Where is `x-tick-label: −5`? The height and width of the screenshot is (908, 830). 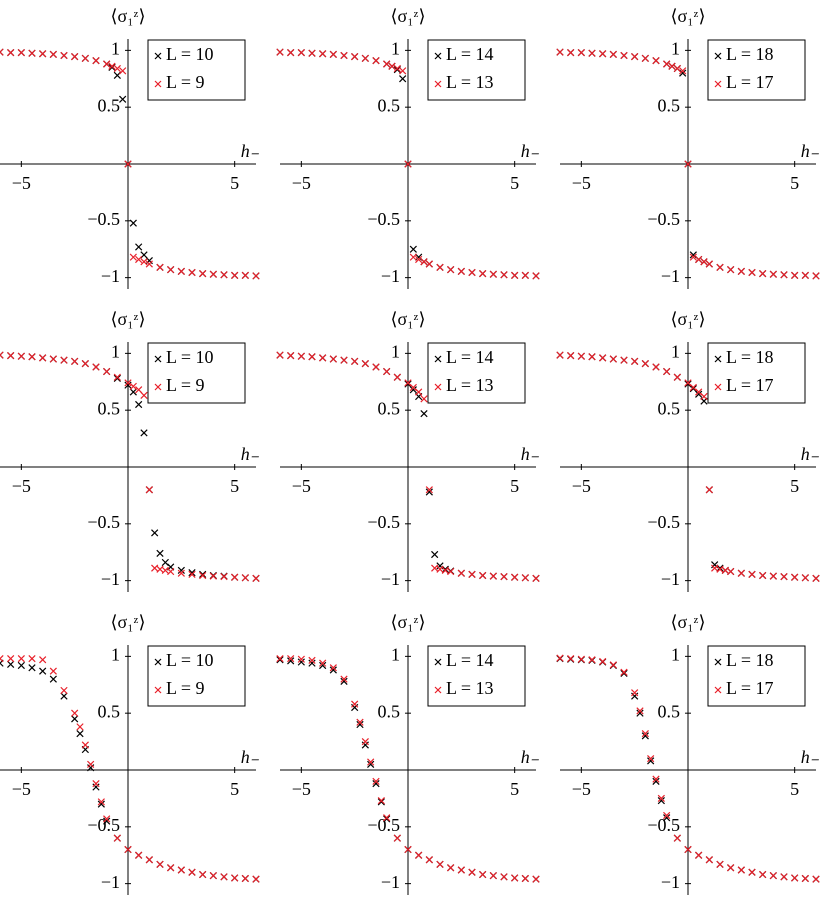 x-tick-label: −5 is located at coordinates (21, 486).